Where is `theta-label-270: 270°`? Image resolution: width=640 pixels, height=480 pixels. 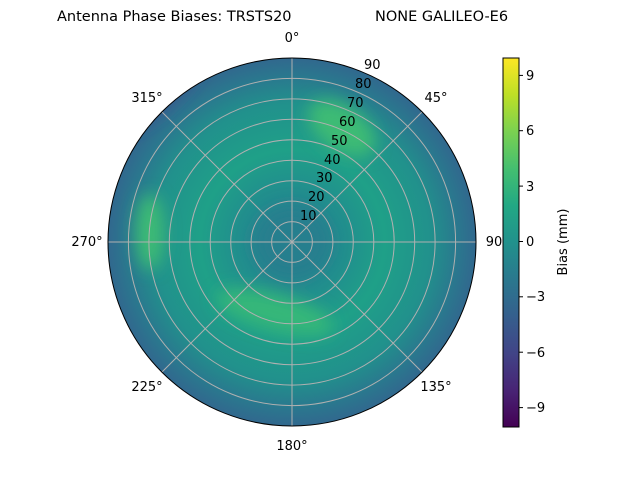 theta-label-270: 270° is located at coordinates (86, 242).